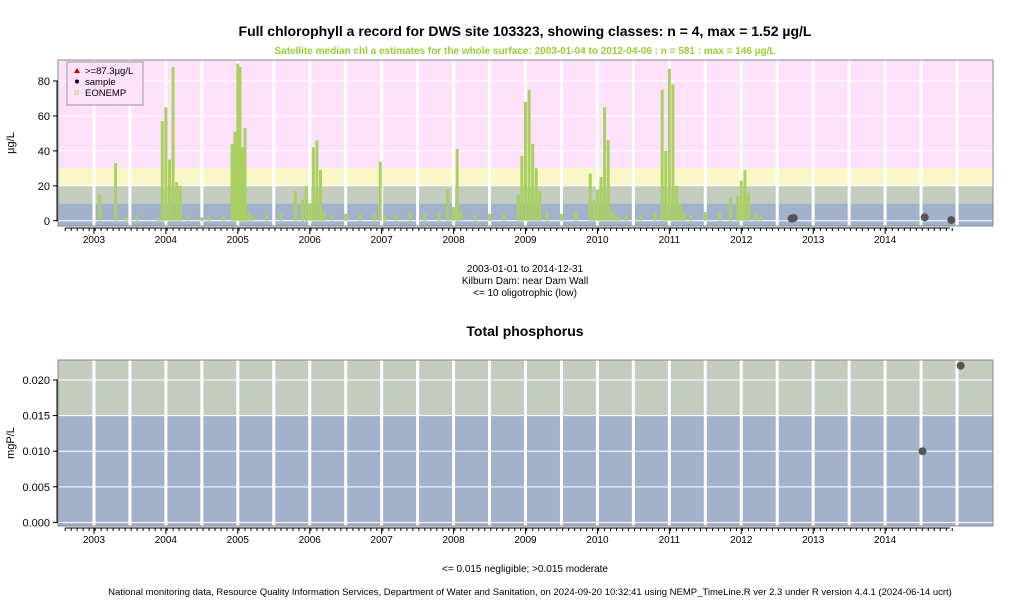 The width and height of the screenshot is (1024, 600). Describe the element at coordinates (36, 381) in the screenshot. I see `y-tick-label: 0.020` at that location.